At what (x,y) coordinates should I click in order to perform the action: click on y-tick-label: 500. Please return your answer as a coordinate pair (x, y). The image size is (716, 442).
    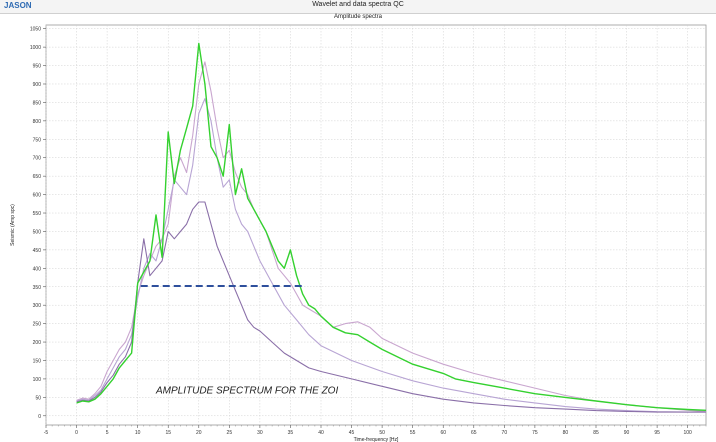
    Looking at the image, I should click on (37, 232).